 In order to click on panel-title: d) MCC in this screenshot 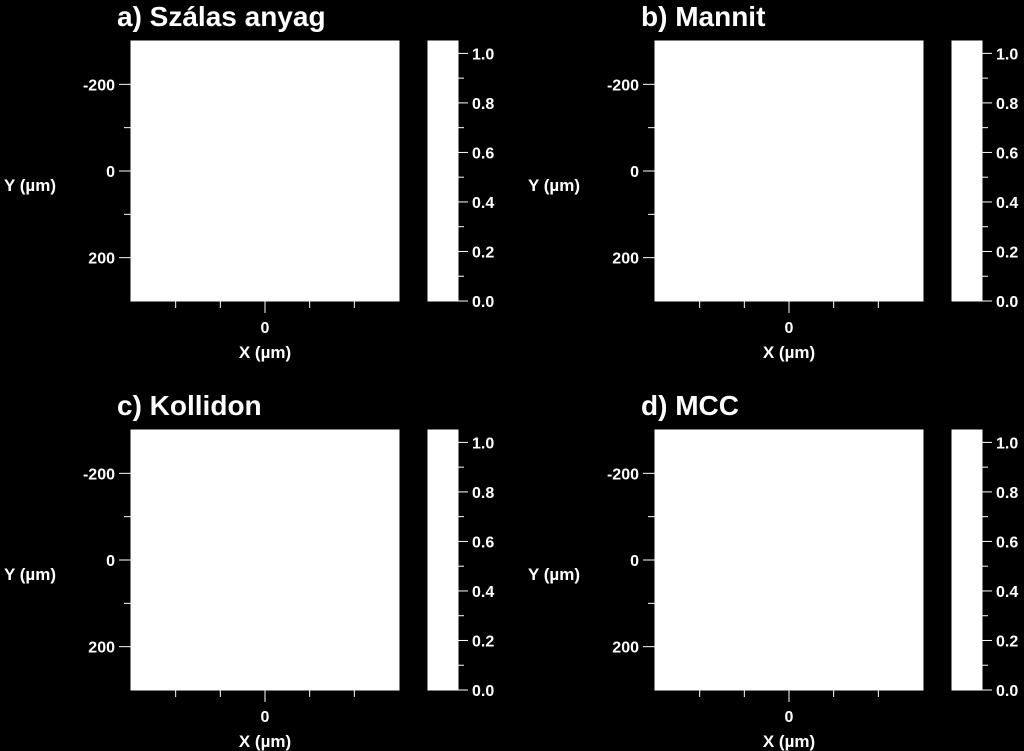, I will do `click(690, 405)`.